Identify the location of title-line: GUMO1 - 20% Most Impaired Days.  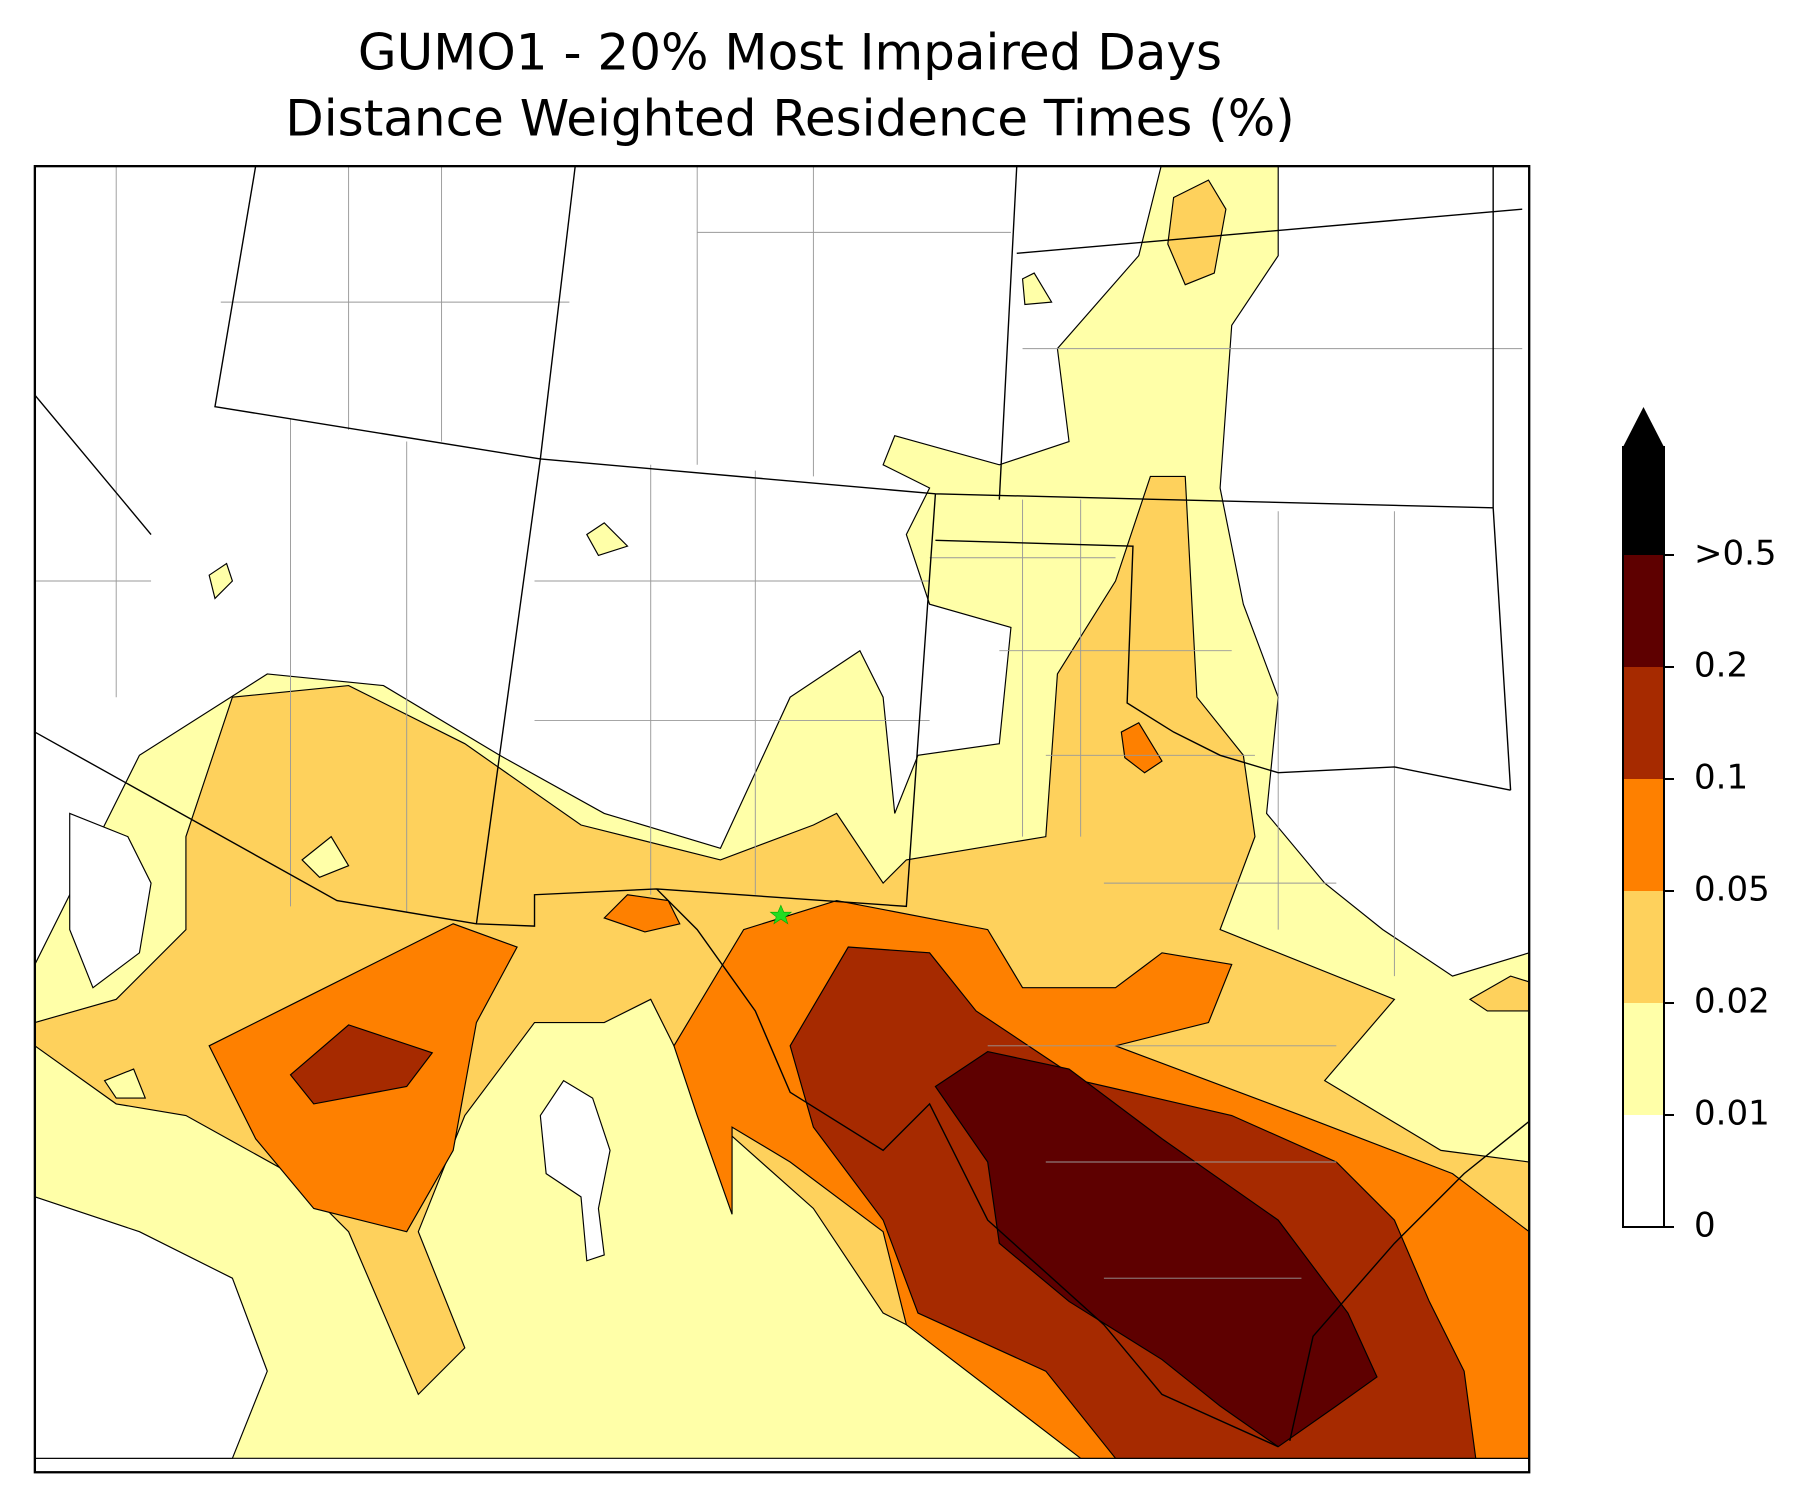
(790, 53).